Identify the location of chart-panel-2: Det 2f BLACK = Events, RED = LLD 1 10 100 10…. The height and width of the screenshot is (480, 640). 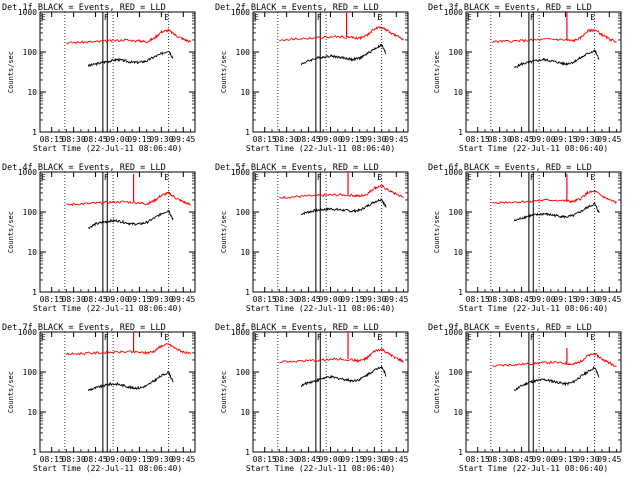
(312, 78).